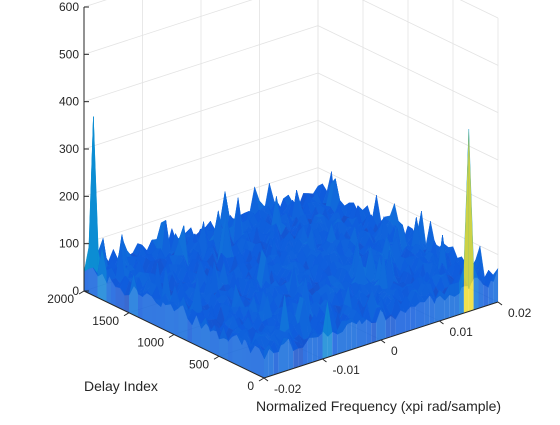  I want to click on x-tick-label: 0.01, so click(462, 332).